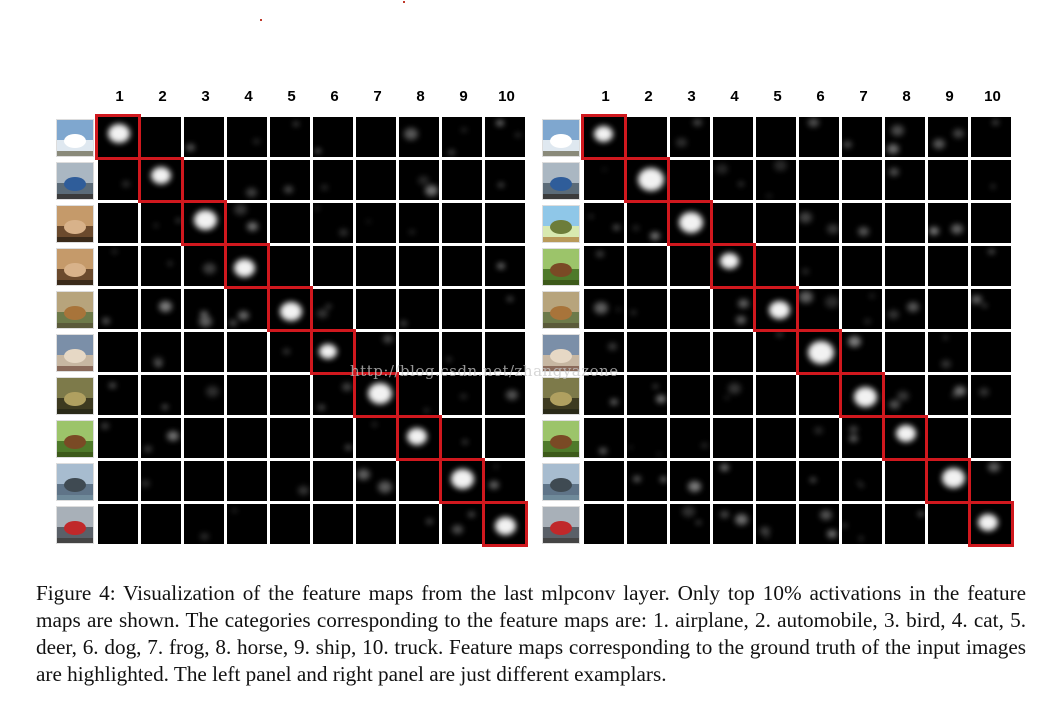  What do you see at coordinates (906, 96) in the screenshot?
I see `column-label: 8` at bounding box center [906, 96].